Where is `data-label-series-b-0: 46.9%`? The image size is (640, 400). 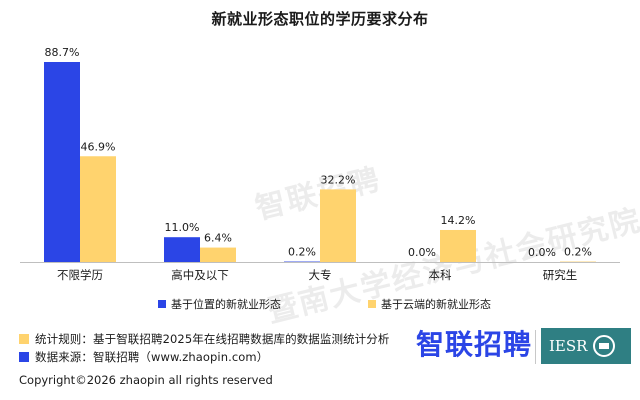 data-label-series-b-0: 46.9% is located at coordinates (98, 146).